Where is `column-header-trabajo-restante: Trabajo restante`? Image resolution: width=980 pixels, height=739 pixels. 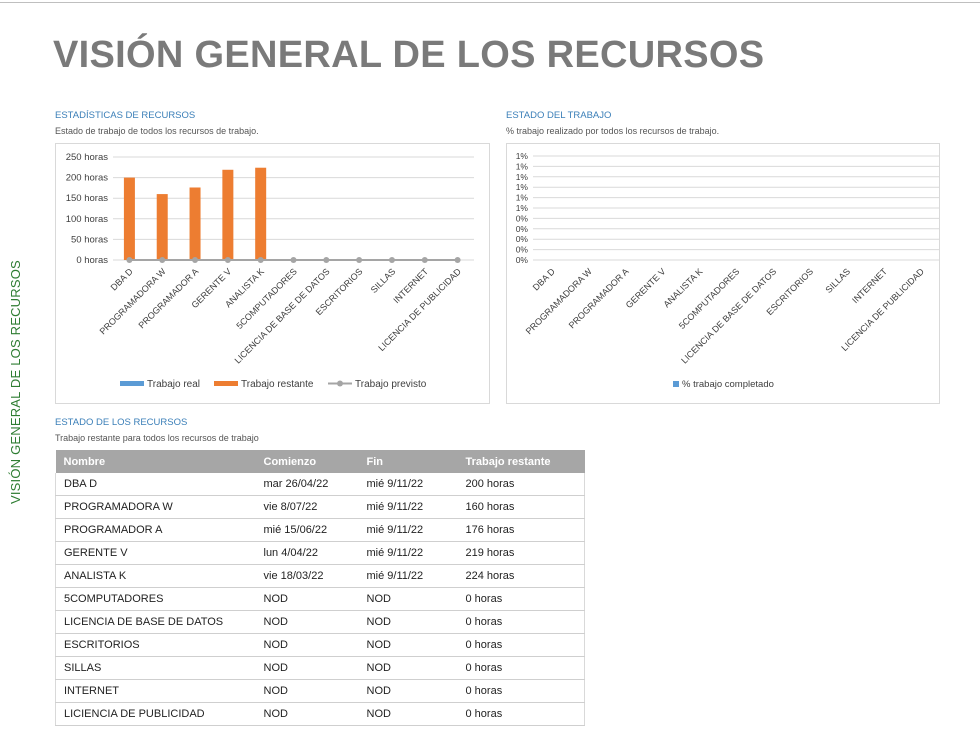 column-header-trabajo-restante: Trabajo restante is located at coordinates (521, 461).